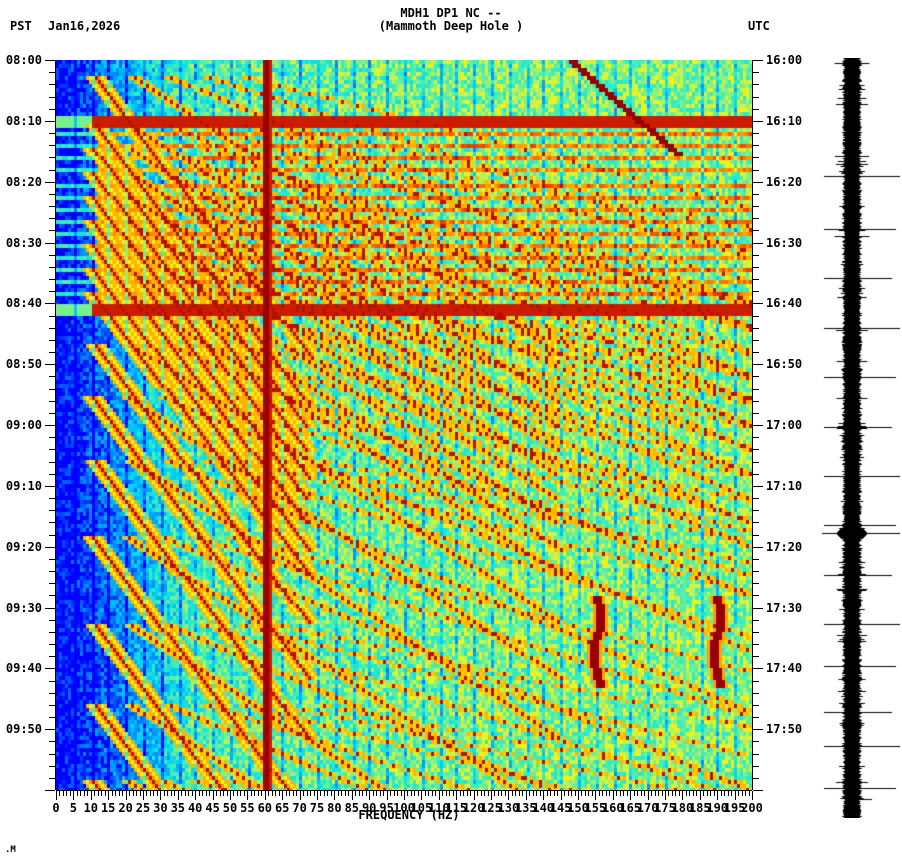 The width and height of the screenshot is (902, 864). Describe the element at coordinates (860, 438) in the screenshot. I see `amplitude-trace` at that location.